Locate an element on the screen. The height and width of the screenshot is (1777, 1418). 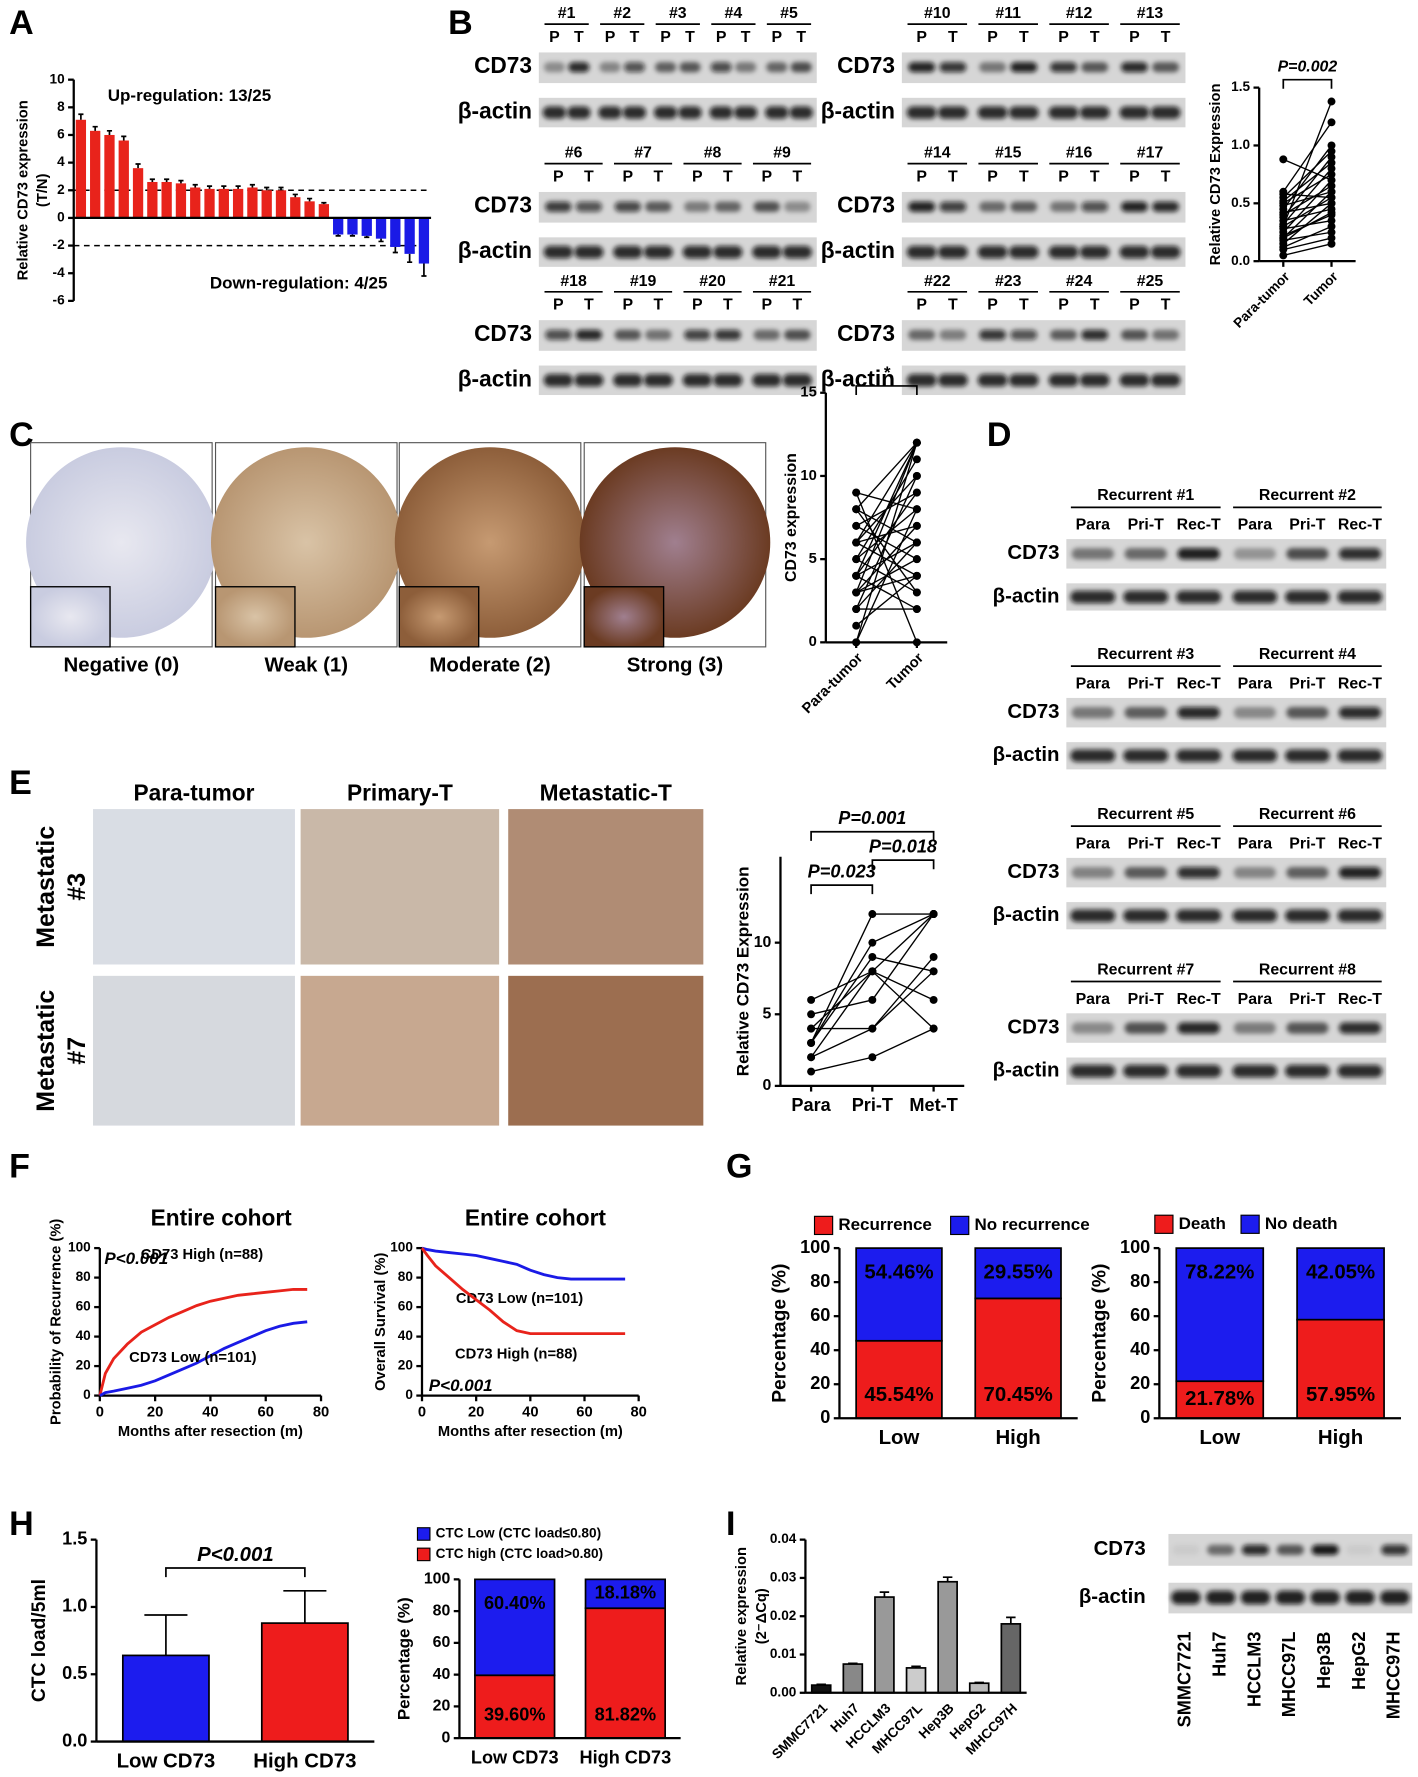
row-label: β-actin is located at coordinates (1026, 1071).